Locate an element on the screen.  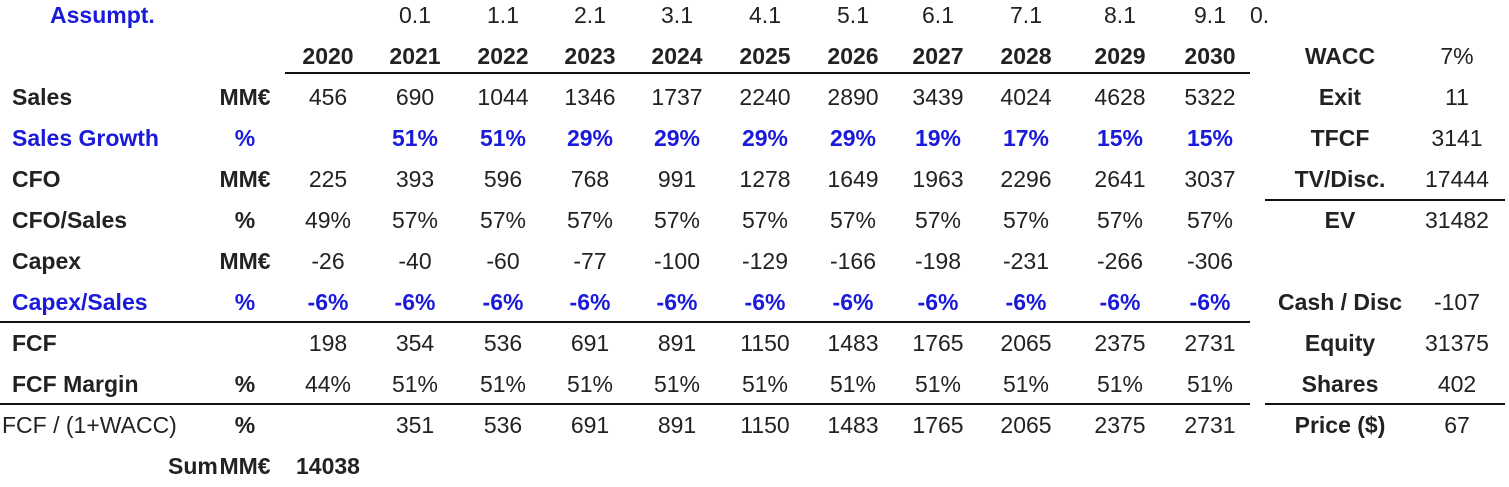
cell-value: 891 is located at coordinates (677, 343).